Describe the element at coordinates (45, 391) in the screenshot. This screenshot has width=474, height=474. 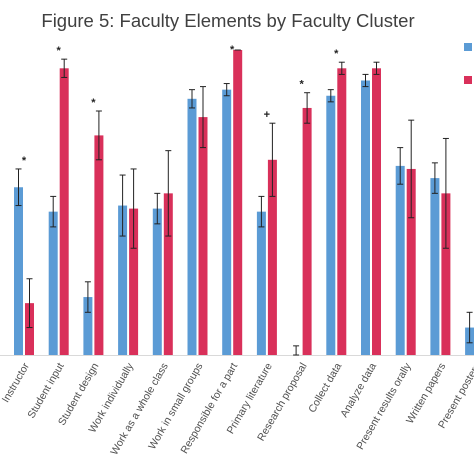
I see `x-tick-label: Student input` at that location.